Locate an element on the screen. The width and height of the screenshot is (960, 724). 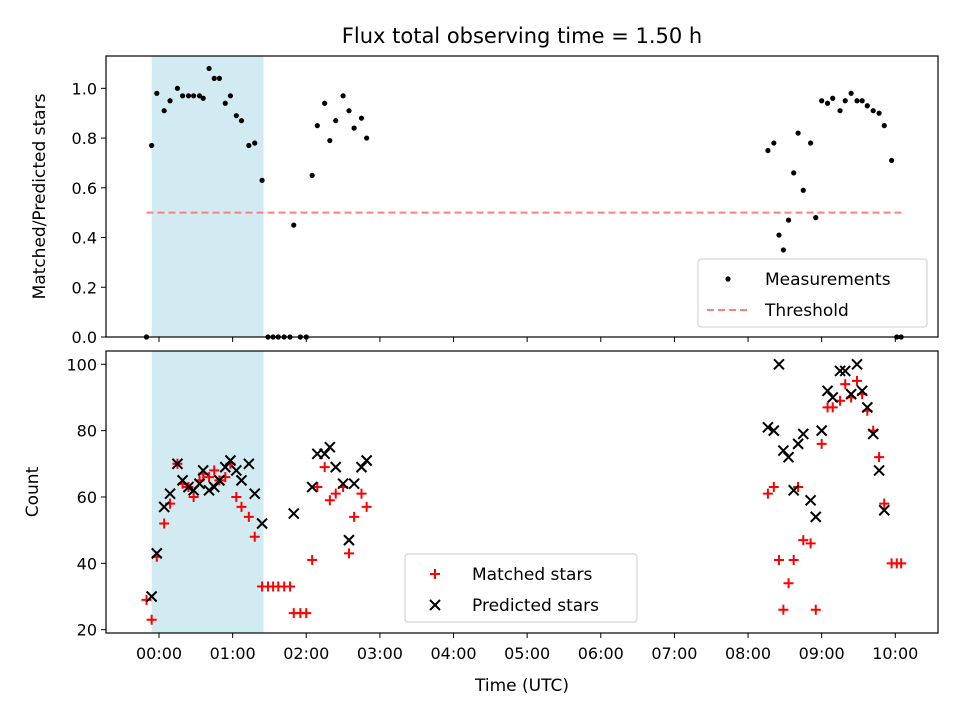
y-tick-label: 100 is located at coordinates (81, 364).